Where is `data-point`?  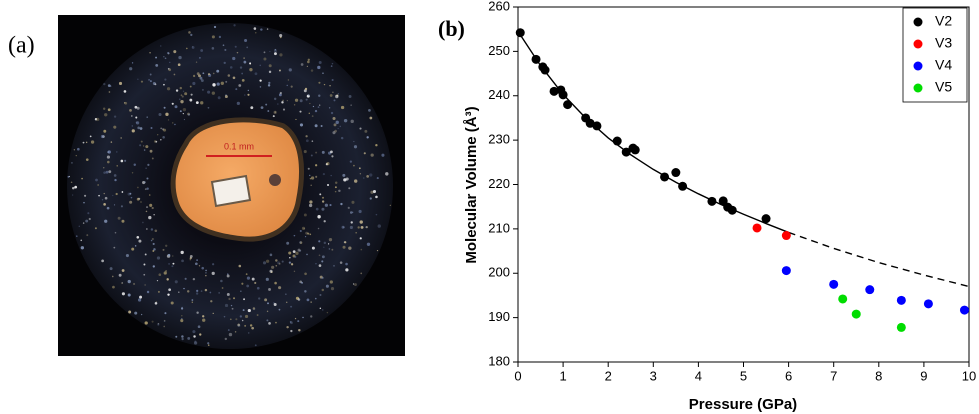
data-point is located at coordinates (786, 271).